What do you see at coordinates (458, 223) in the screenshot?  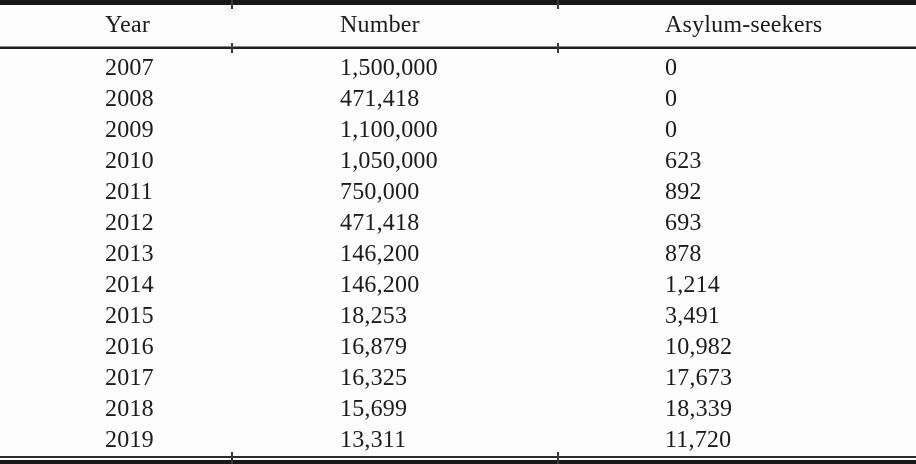 I see `table-row: 2012 471,418 693` at bounding box center [458, 223].